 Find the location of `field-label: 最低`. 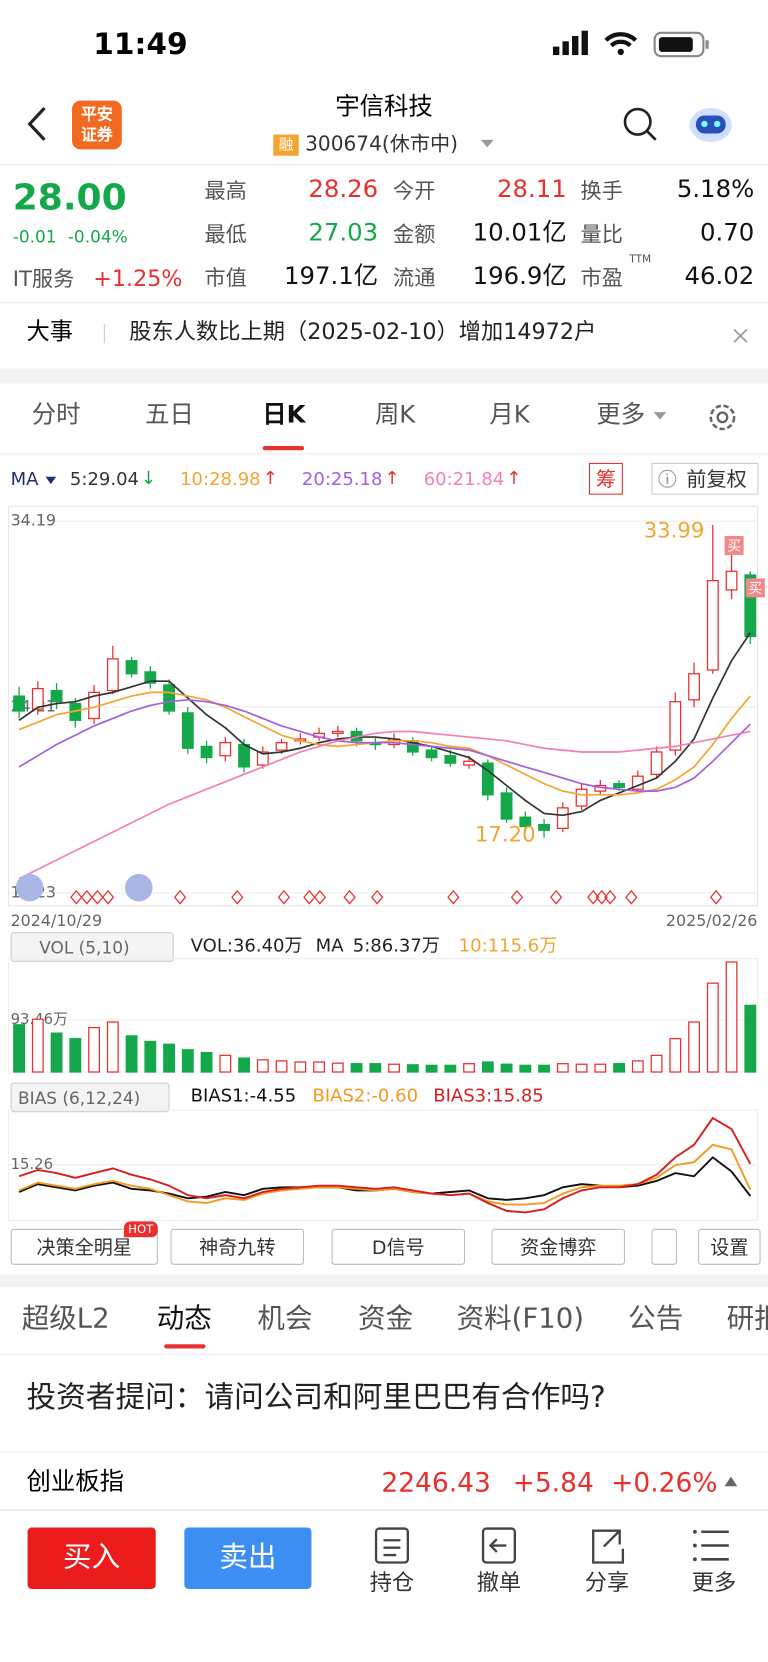

field-label: 最低 is located at coordinates (225, 234).